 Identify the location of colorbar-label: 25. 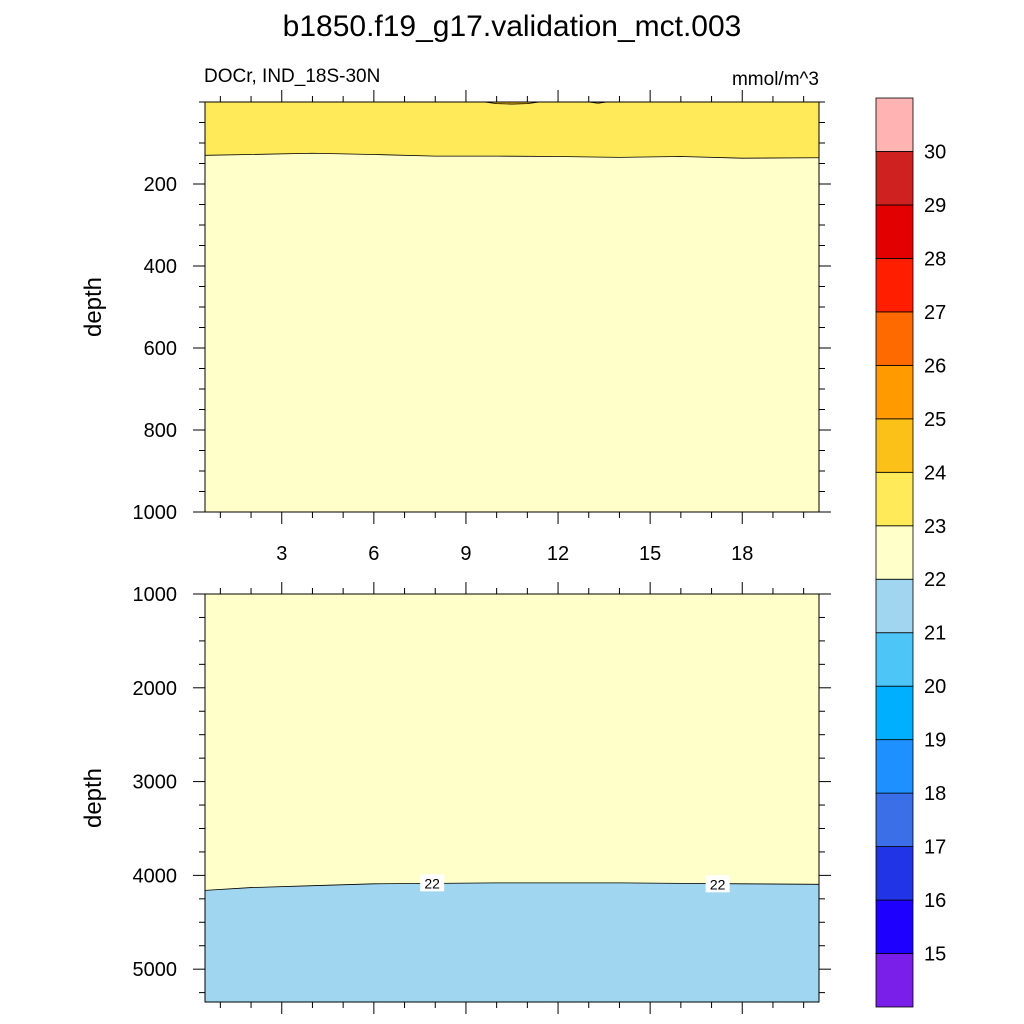
(935, 420).